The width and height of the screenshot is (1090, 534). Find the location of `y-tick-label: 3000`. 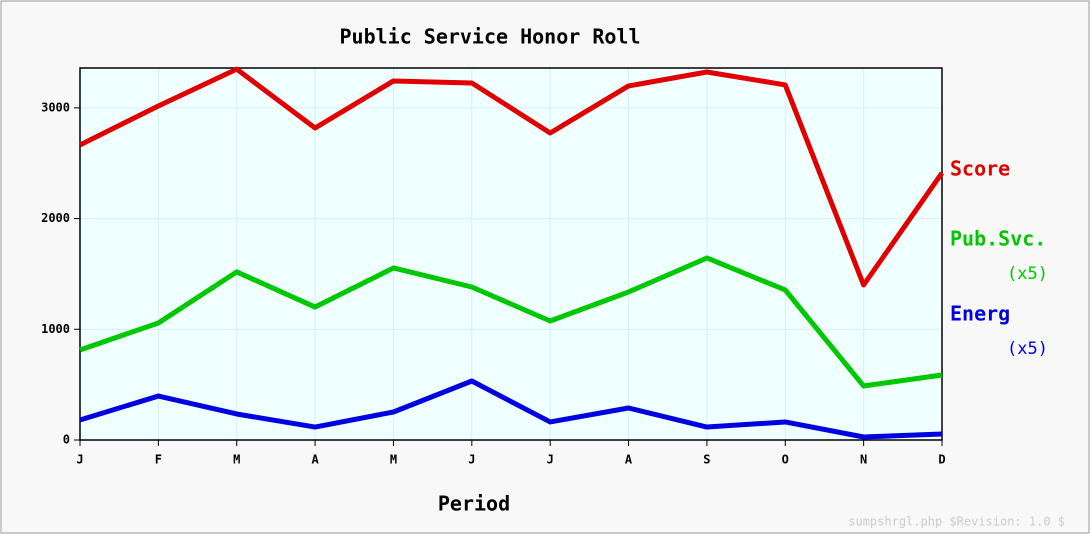

y-tick-label: 3000 is located at coordinates (55, 107).